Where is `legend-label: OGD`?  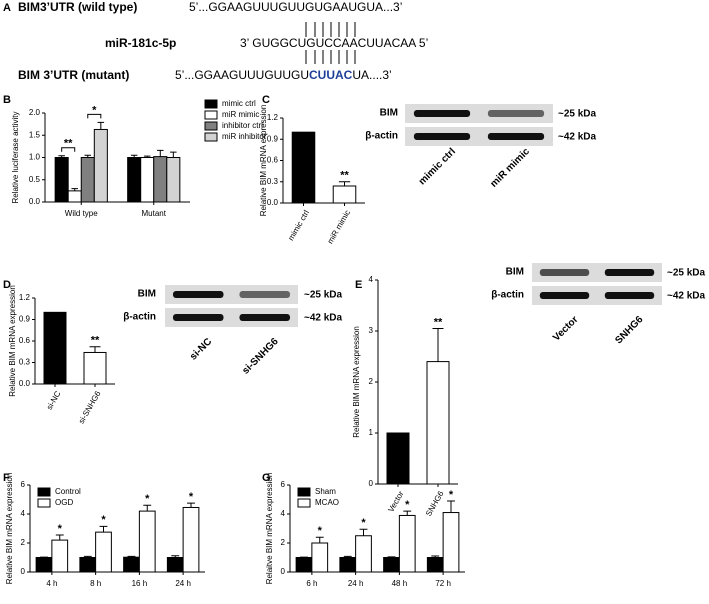 legend-label: OGD is located at coordinates (64, 502).